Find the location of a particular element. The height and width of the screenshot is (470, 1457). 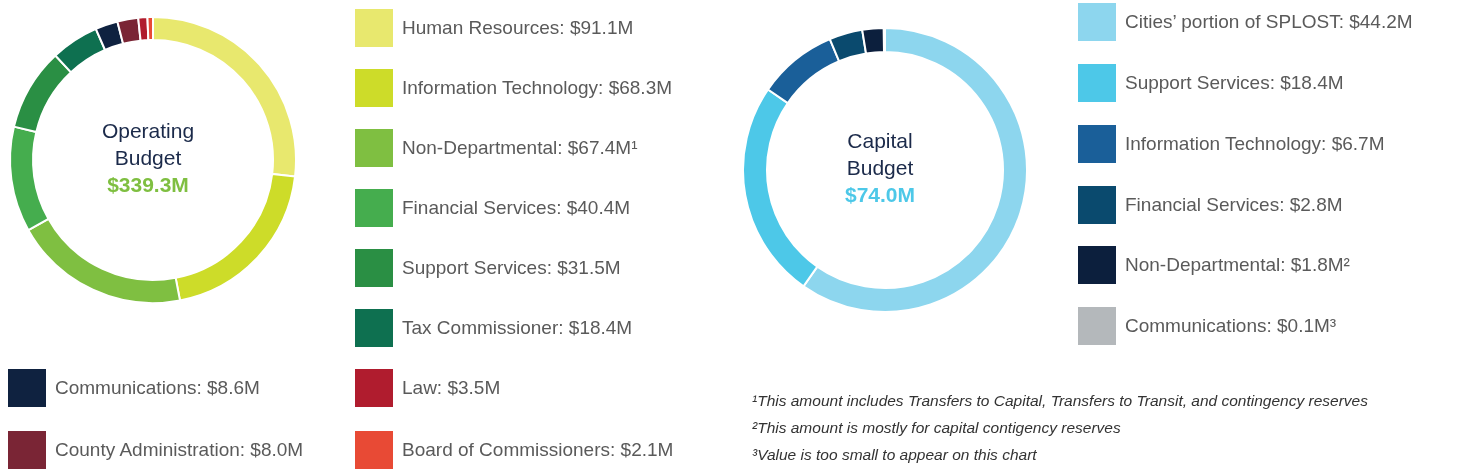

legend-label: Information Technology: $68.3M is located at coordinates (537, 88).